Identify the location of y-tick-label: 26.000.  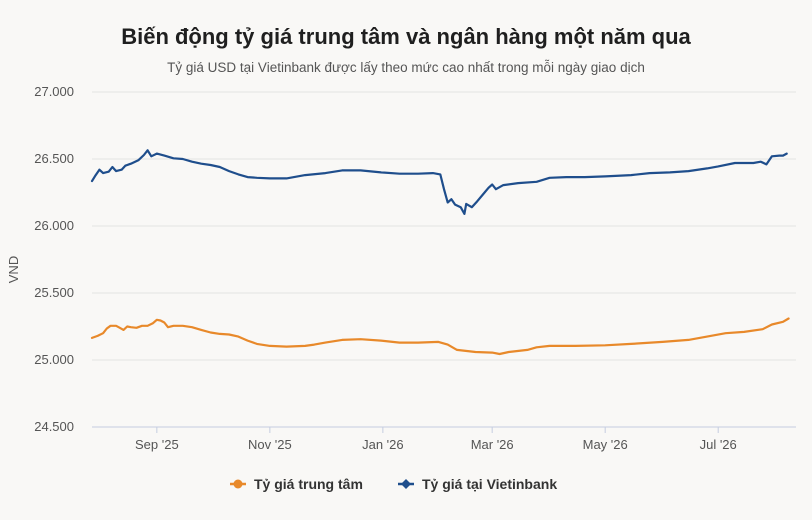
(54, 225).